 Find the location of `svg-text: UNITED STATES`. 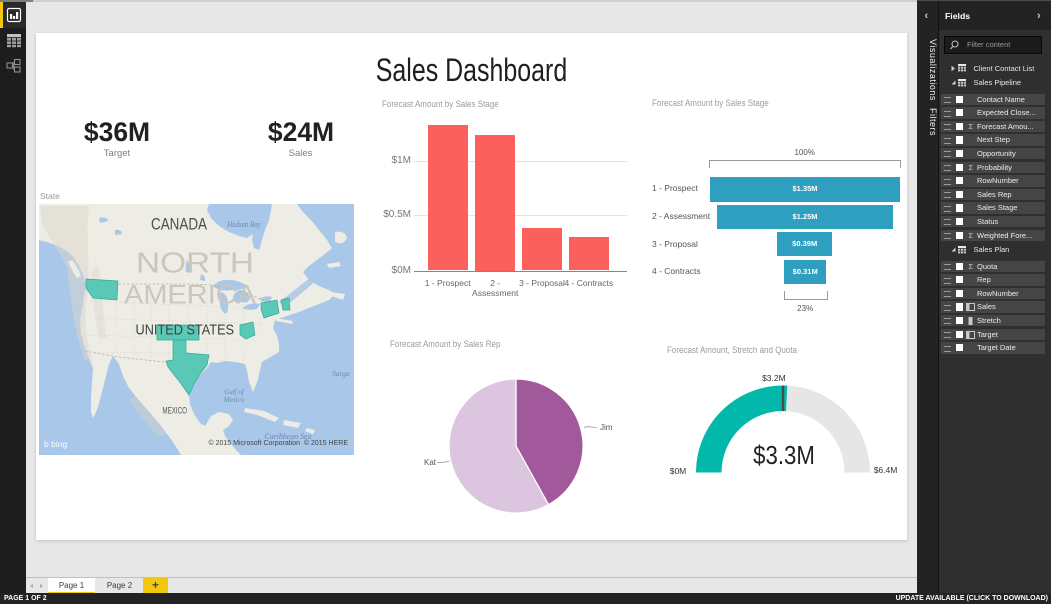

svg-text: UNITED STATES is located at coordinates (185, 330).